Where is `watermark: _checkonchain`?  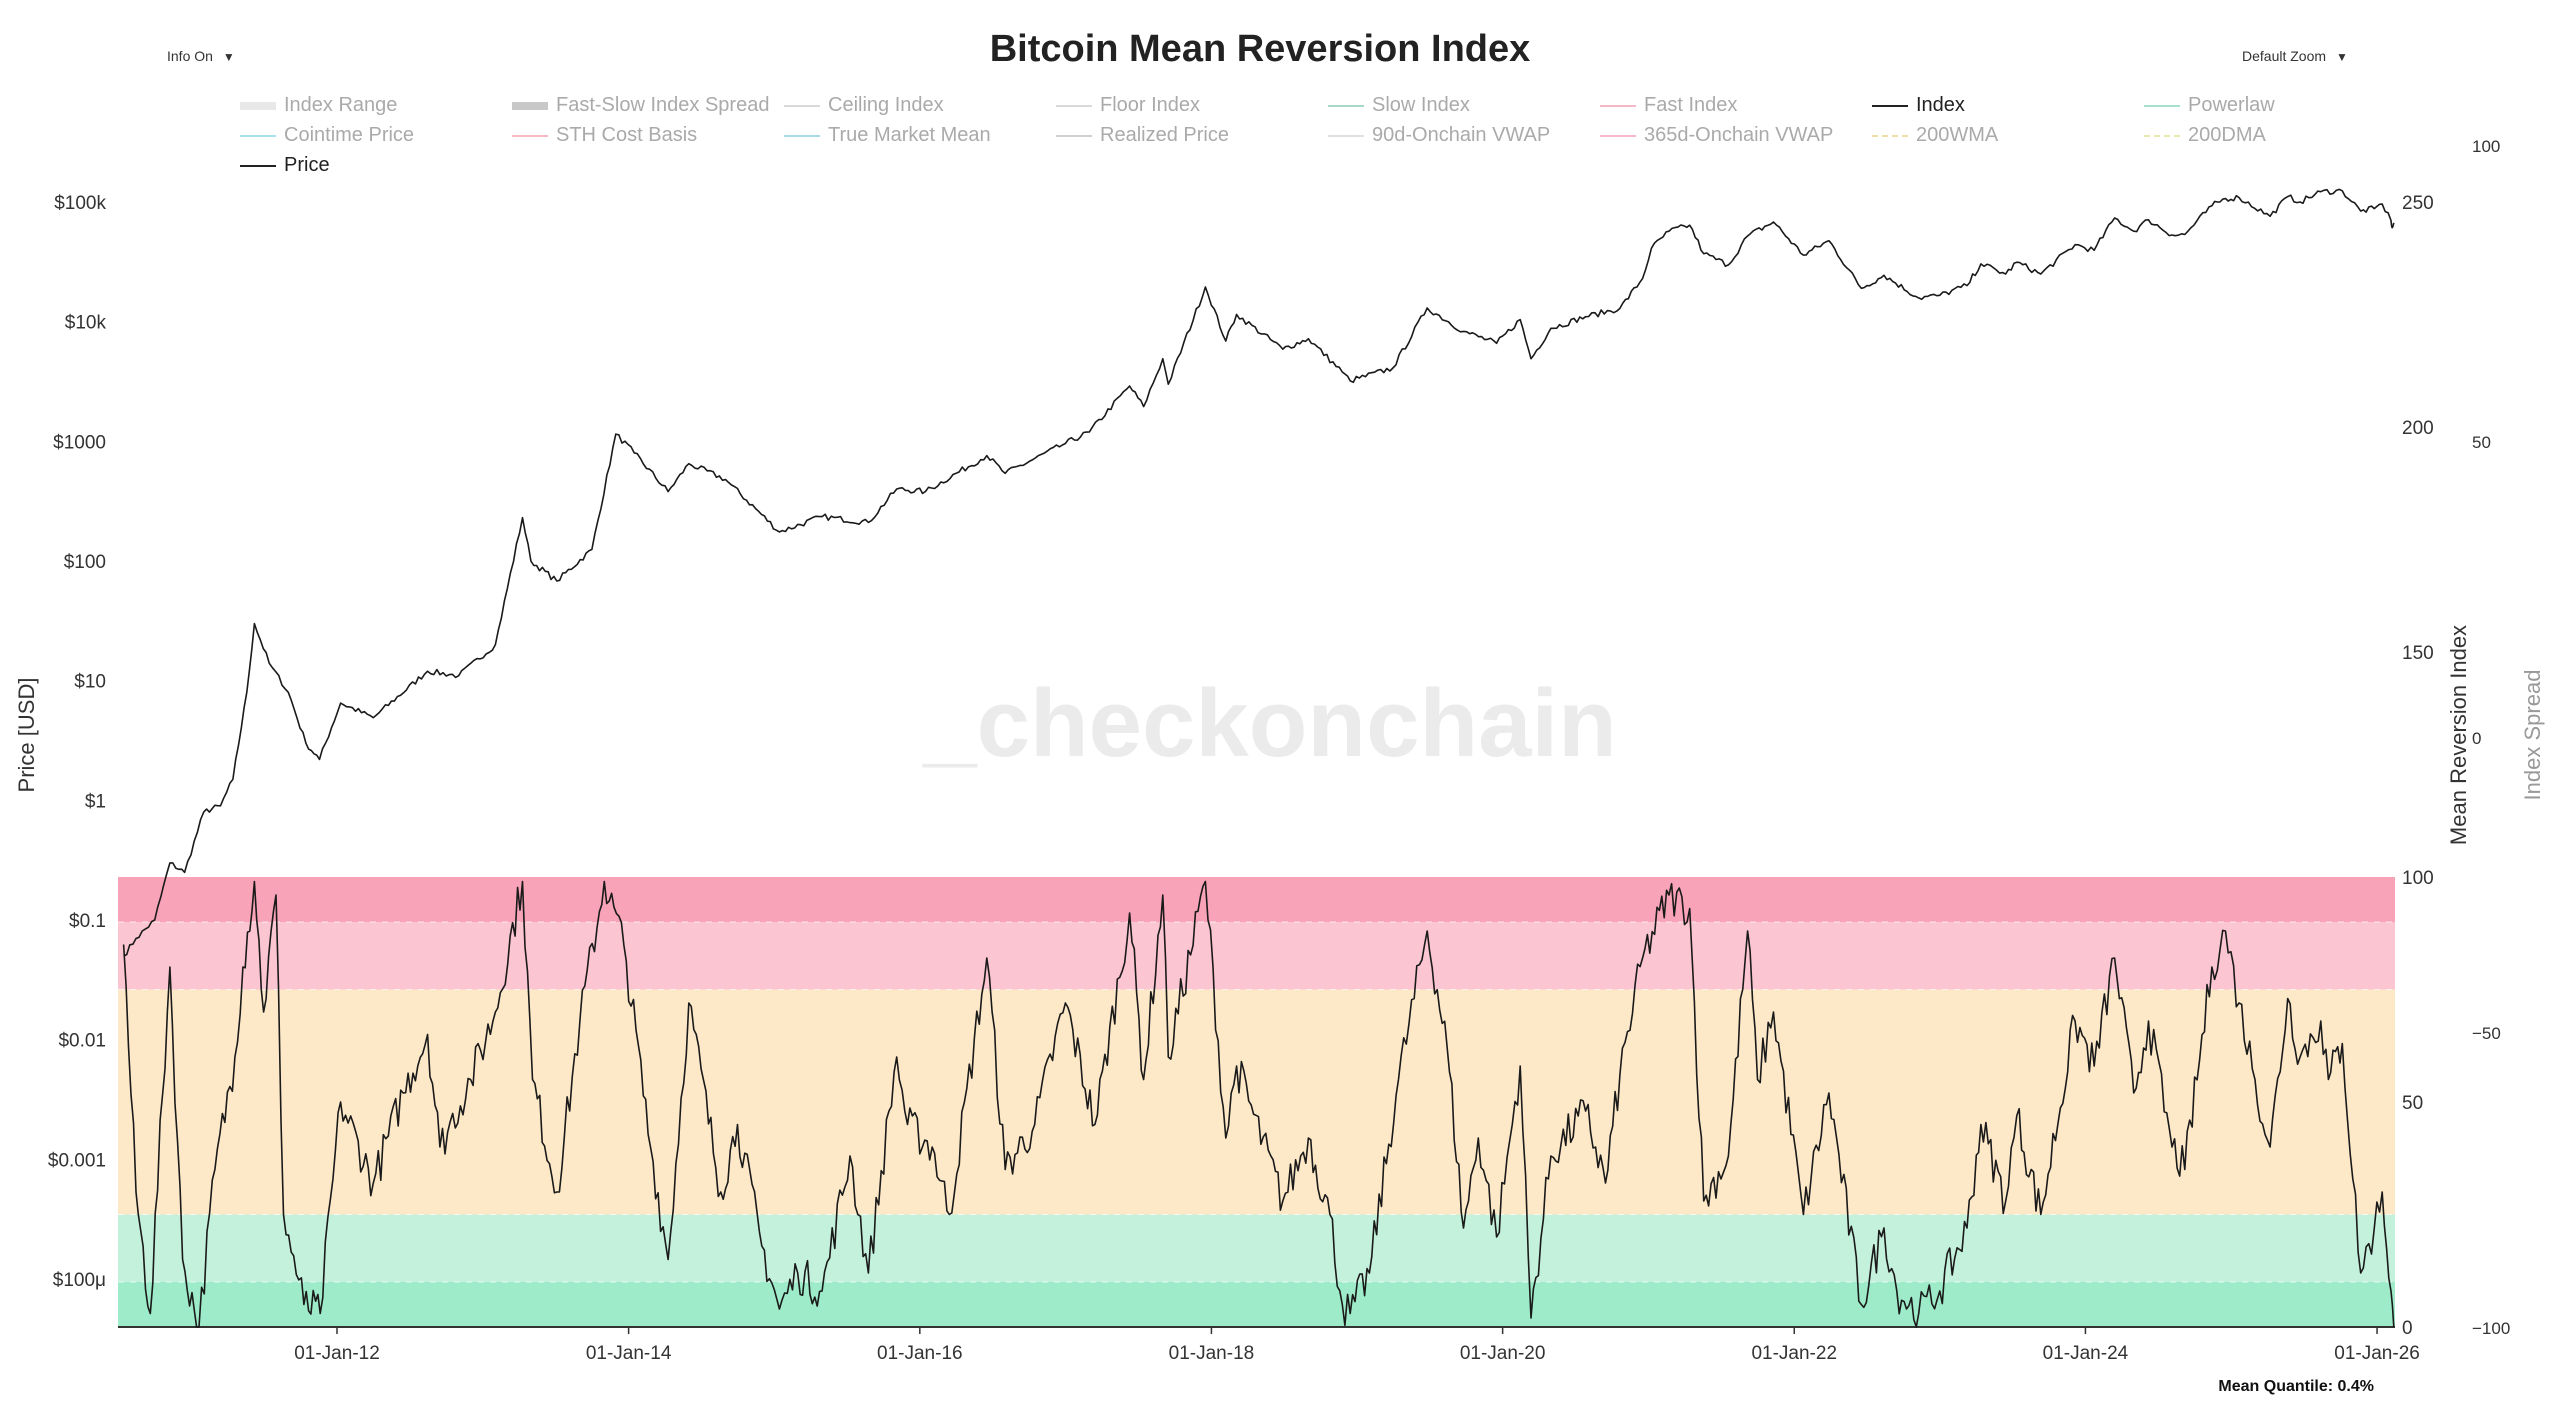 watermark: _checkonchain is located at coordinates (1269, 723).